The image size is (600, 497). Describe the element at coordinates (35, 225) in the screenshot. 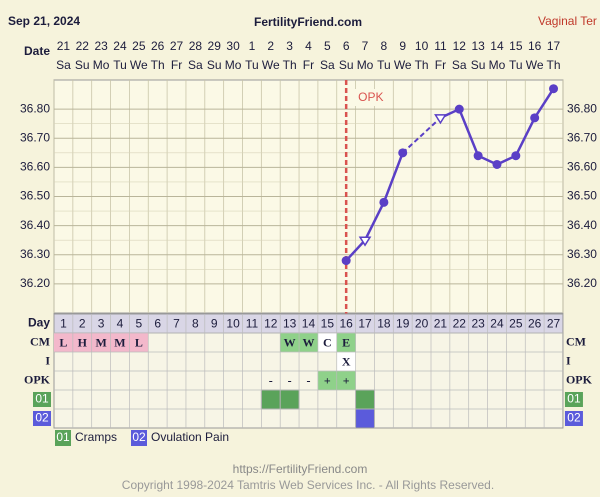

I see `y-tick-label: 36.40` at that location.